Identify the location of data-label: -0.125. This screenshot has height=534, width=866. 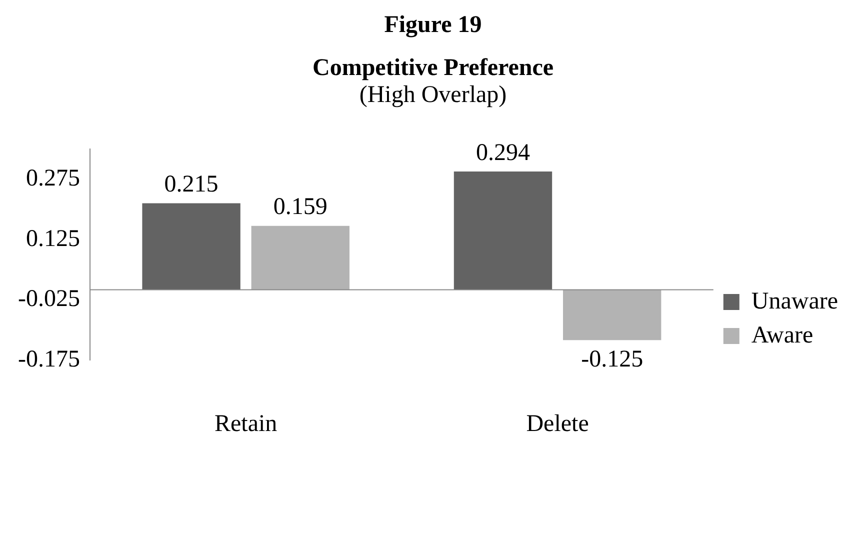
(612, 359).